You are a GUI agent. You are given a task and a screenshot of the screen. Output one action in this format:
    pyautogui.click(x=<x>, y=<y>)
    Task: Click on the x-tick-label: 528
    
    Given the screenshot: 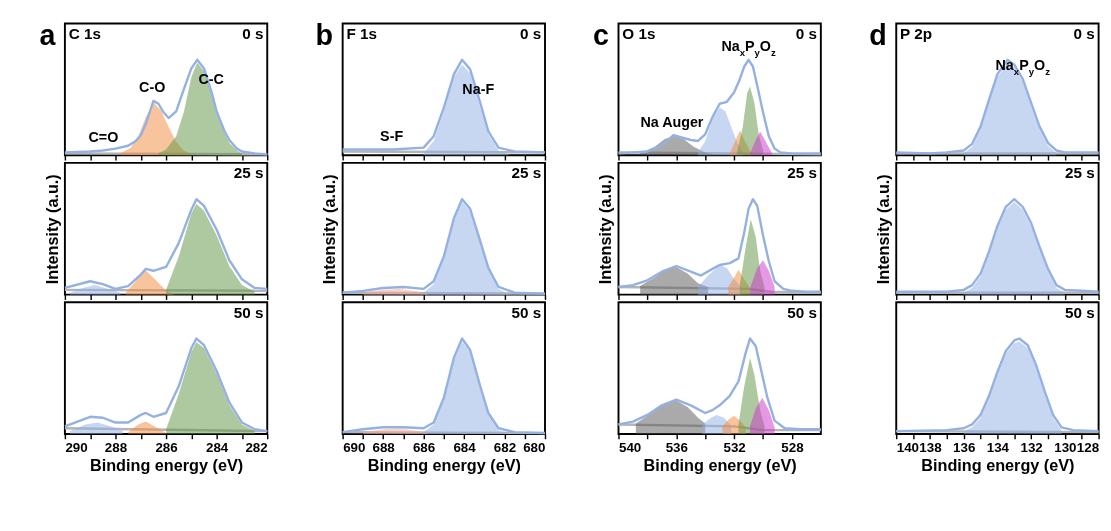 What is the action you would take?
    pyautogui.click(x=793, y=447)
    